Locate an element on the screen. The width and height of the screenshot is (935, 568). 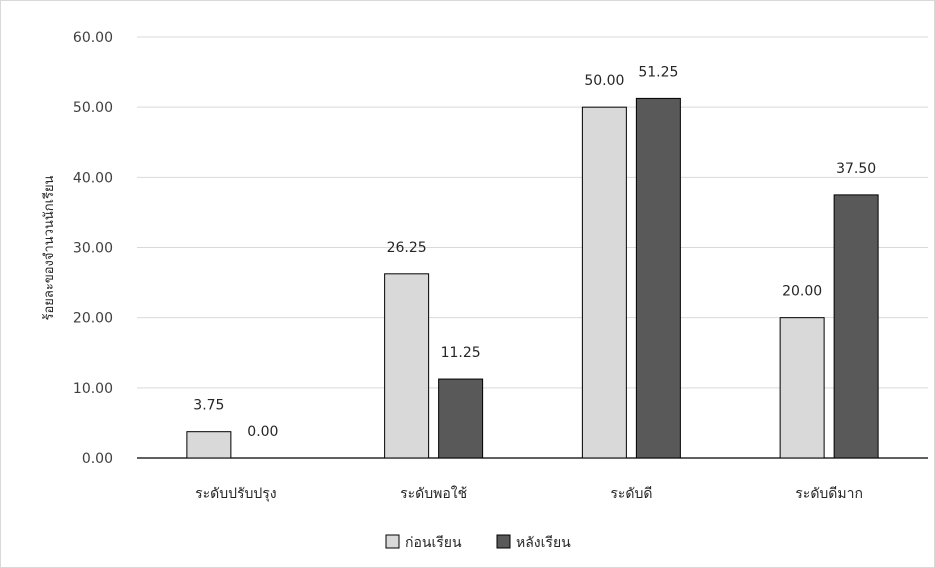
data-label: 3.75 is located at coordinates (208, 406).